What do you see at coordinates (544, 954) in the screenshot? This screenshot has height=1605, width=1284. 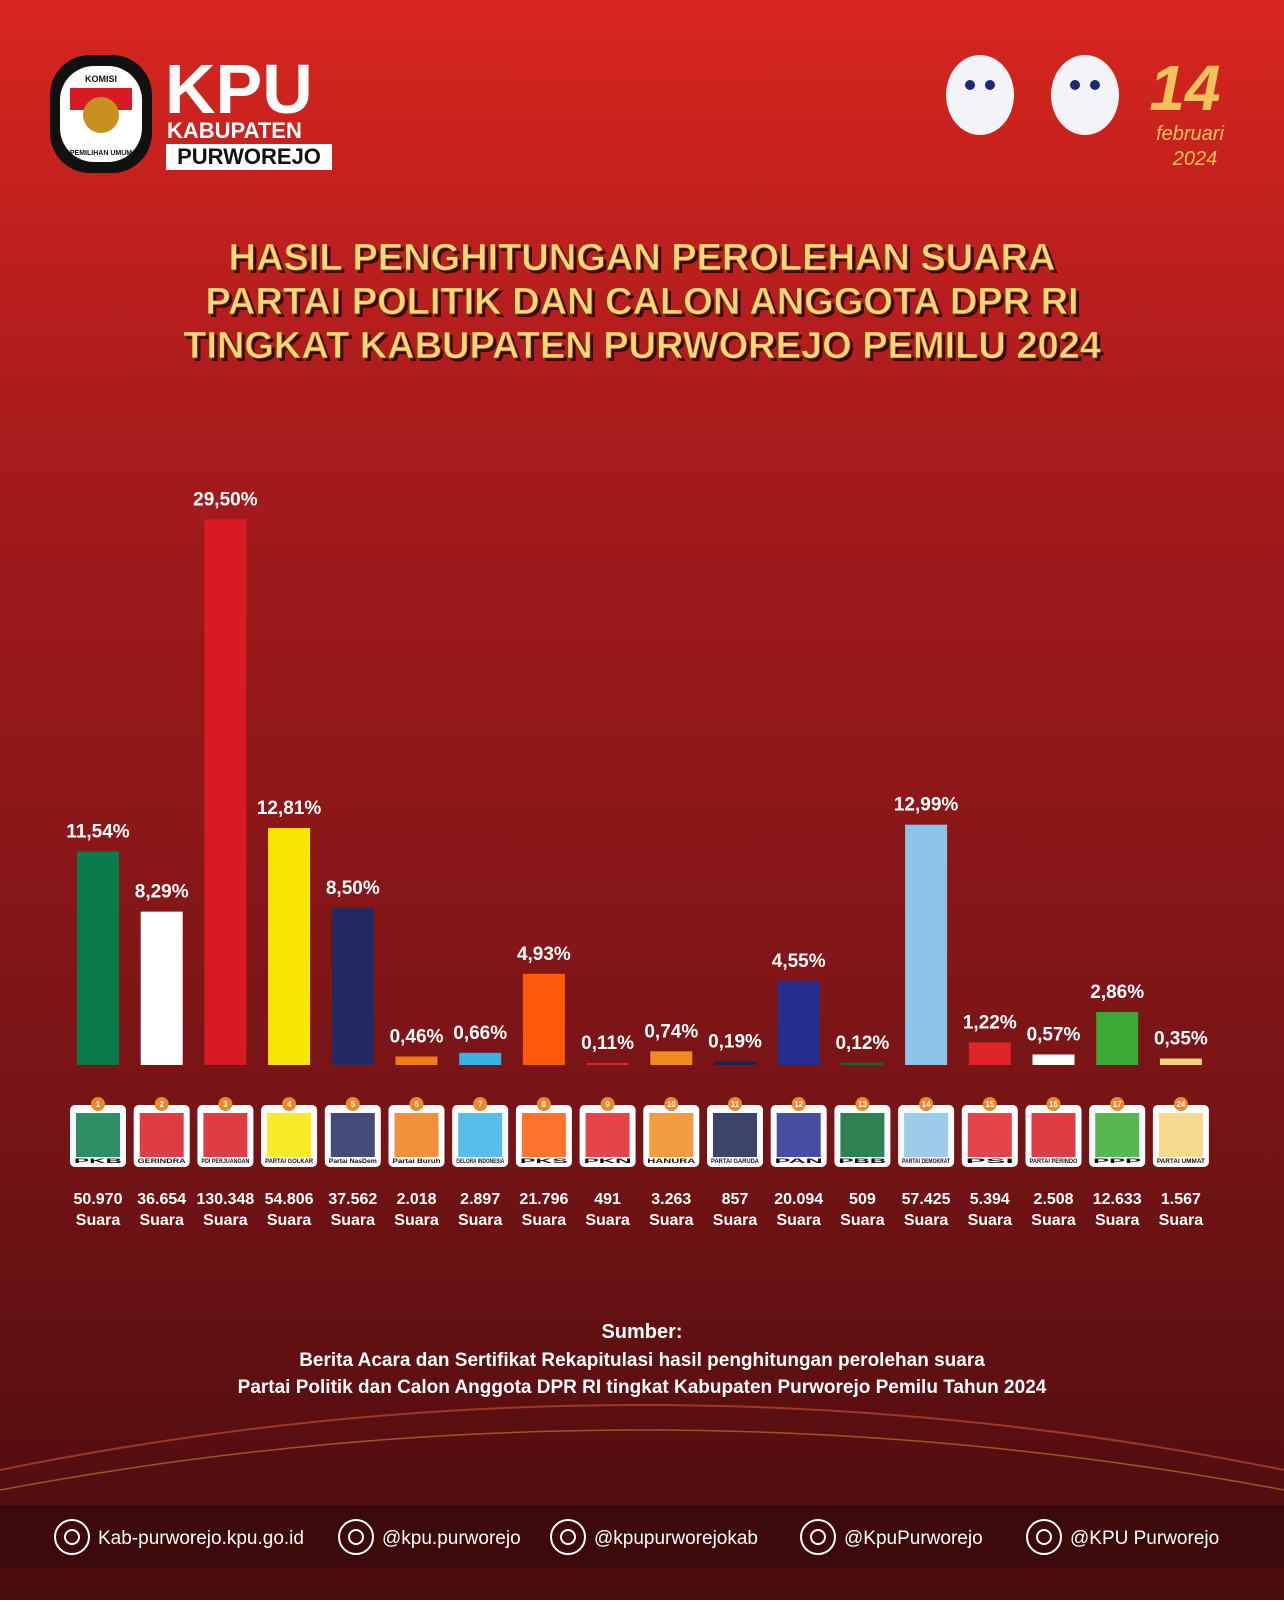 I see `value-label: 4,93%` at bounding box center [544, 954].